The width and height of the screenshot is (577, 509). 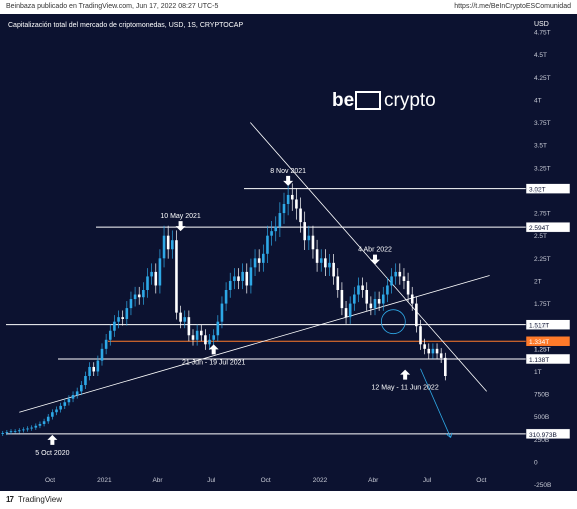 I want to click on y-tick-label: 3.25T, so click(x=542, y=168).